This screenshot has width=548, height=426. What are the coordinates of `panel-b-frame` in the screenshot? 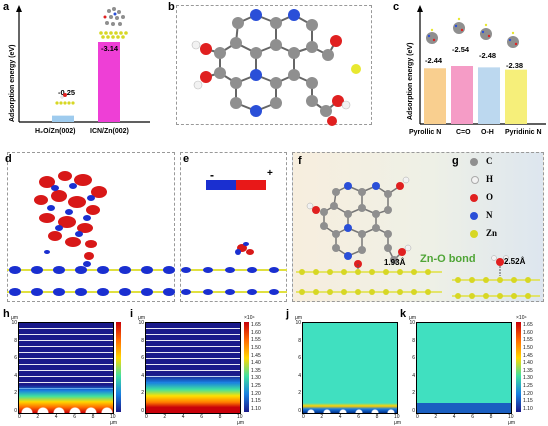 It's located at (274, 65).